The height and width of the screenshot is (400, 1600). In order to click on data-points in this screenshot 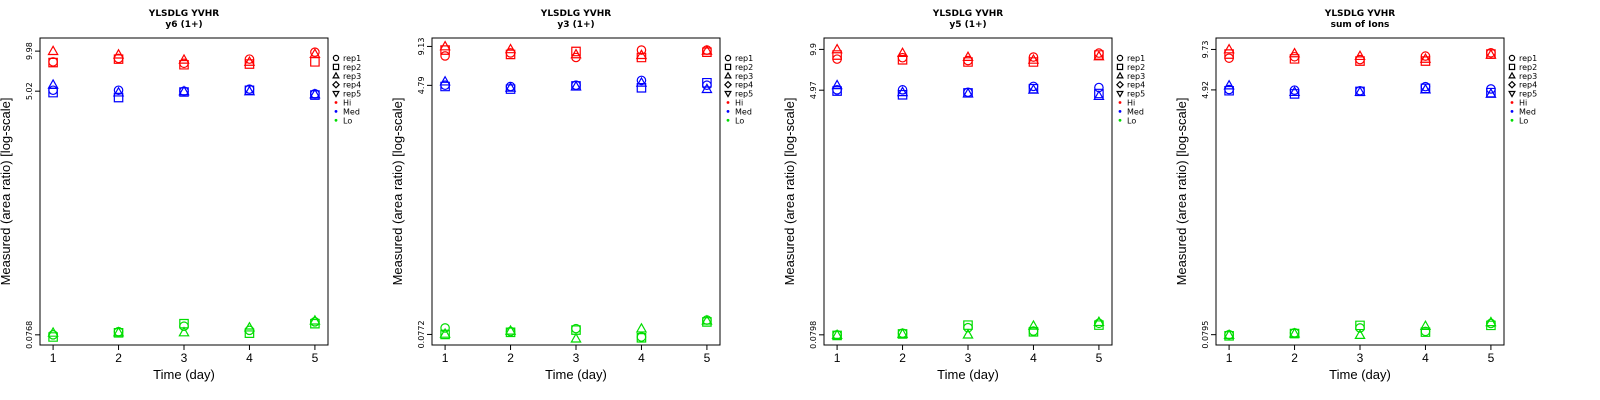, I will do `click(1360, 192)`.